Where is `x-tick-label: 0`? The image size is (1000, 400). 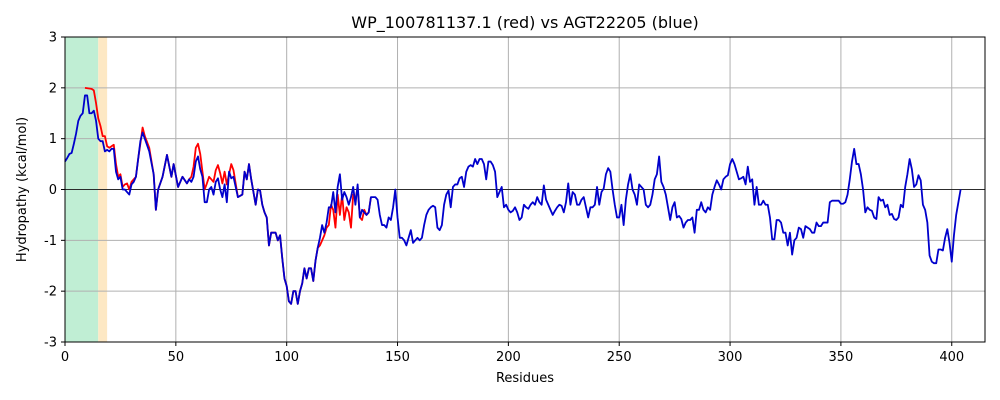 x-tick-label: 0 is located at coordinates (65, 357).